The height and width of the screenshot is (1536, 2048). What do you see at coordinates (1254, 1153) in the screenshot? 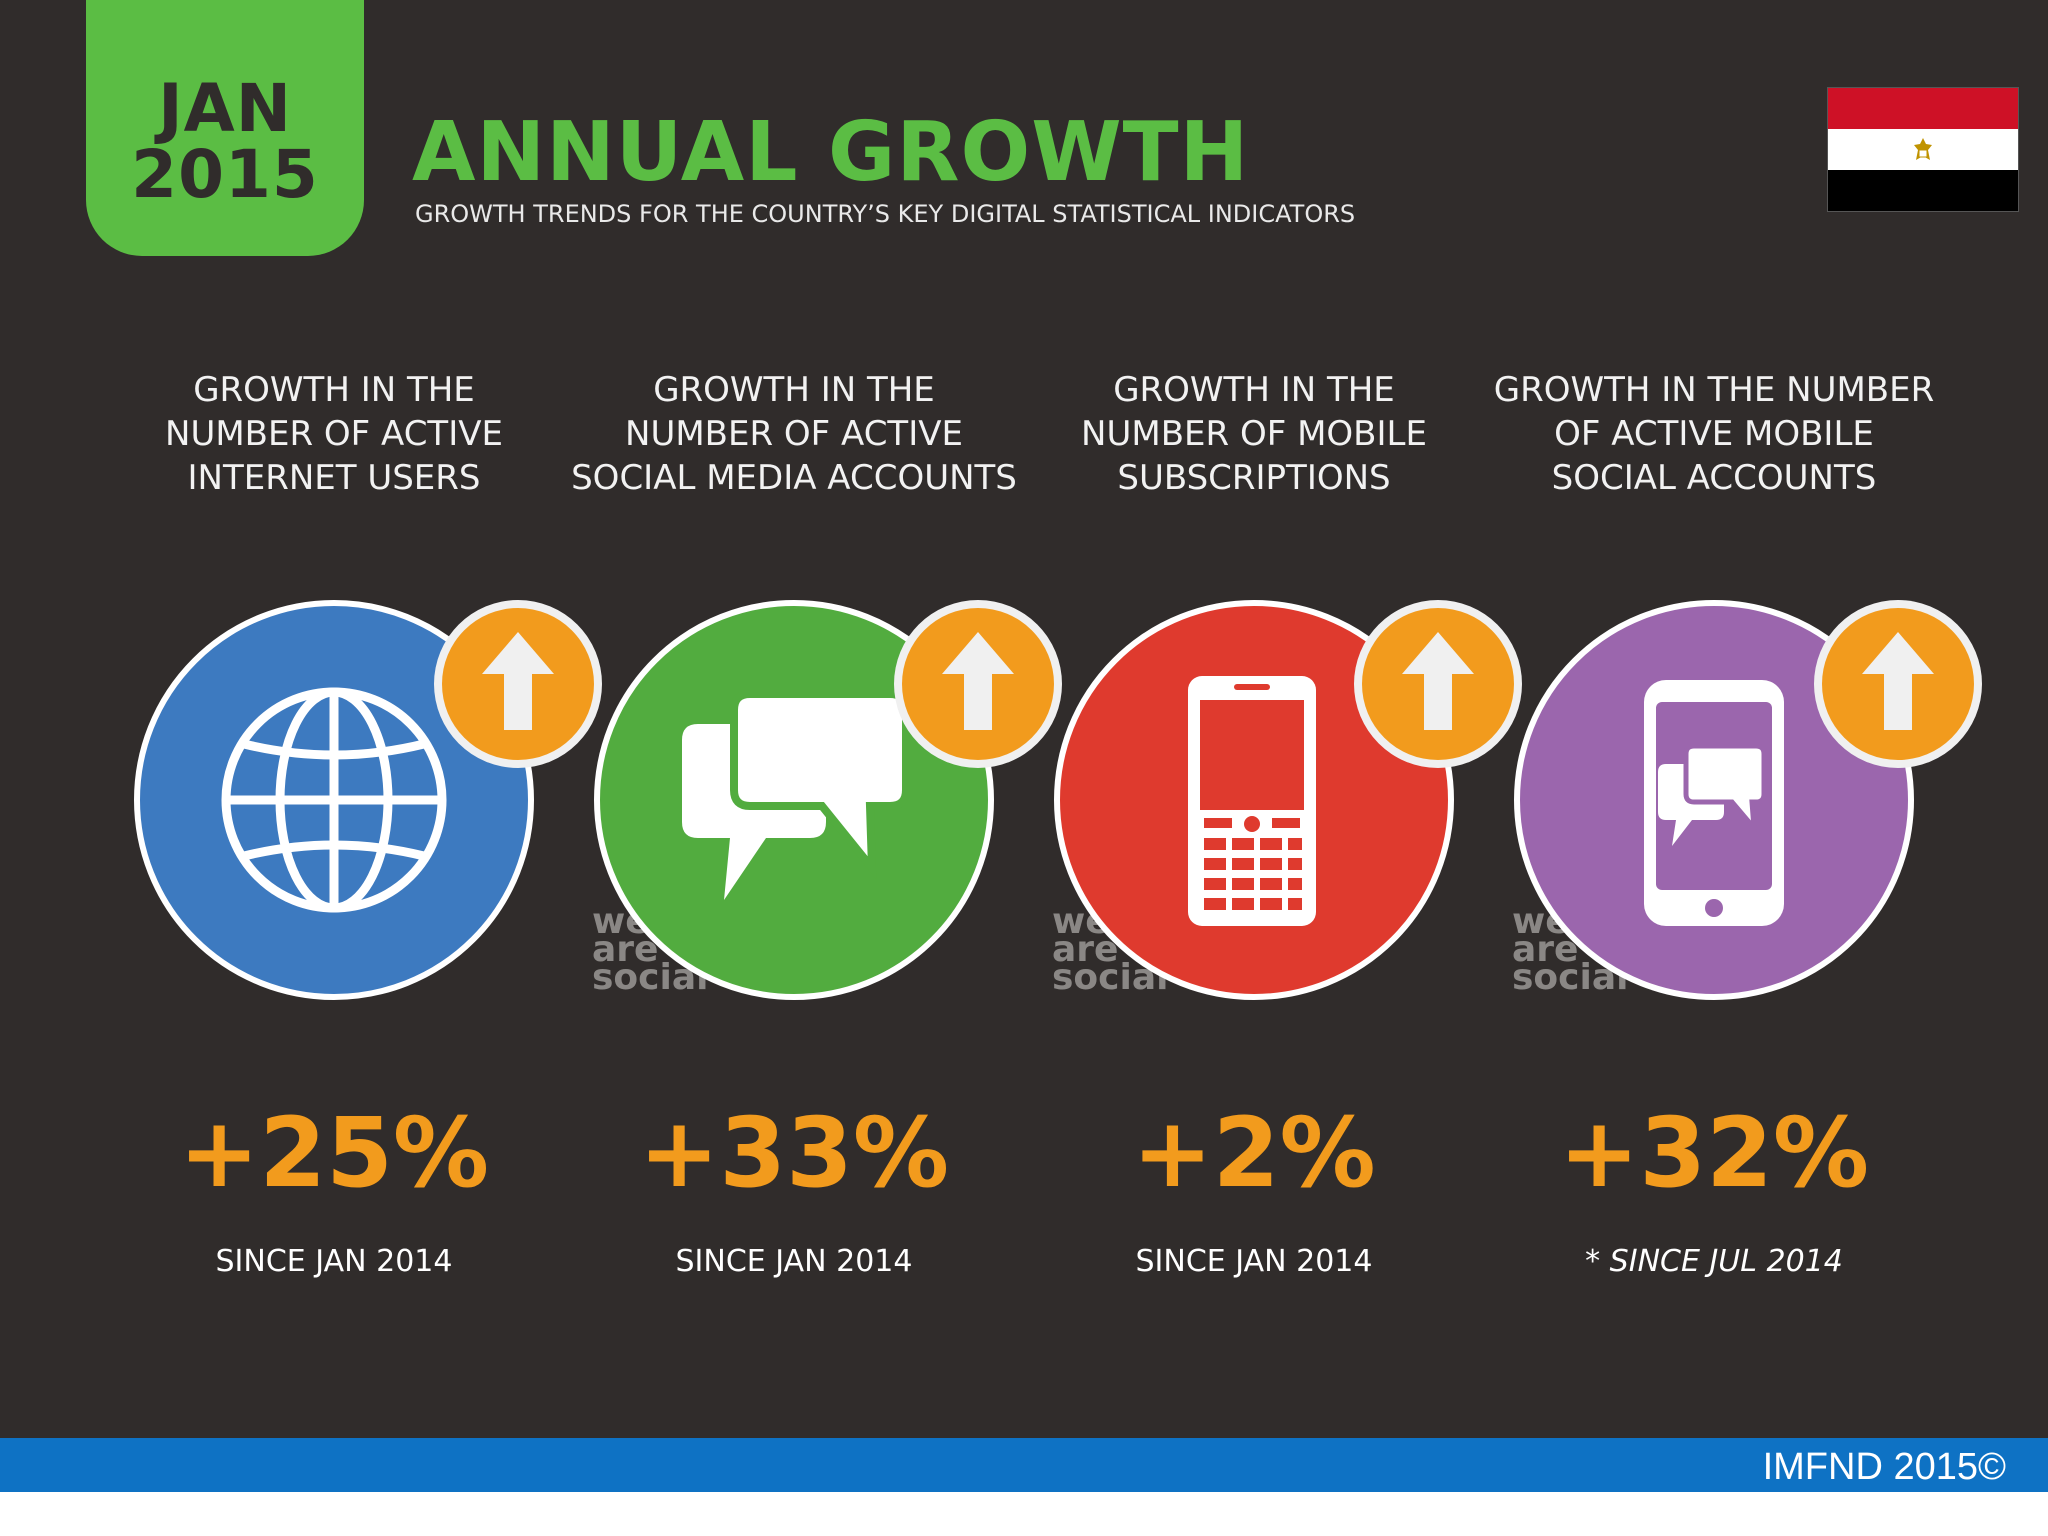
I see `metric-value: +2%` at bounding box center [1254, 1153].